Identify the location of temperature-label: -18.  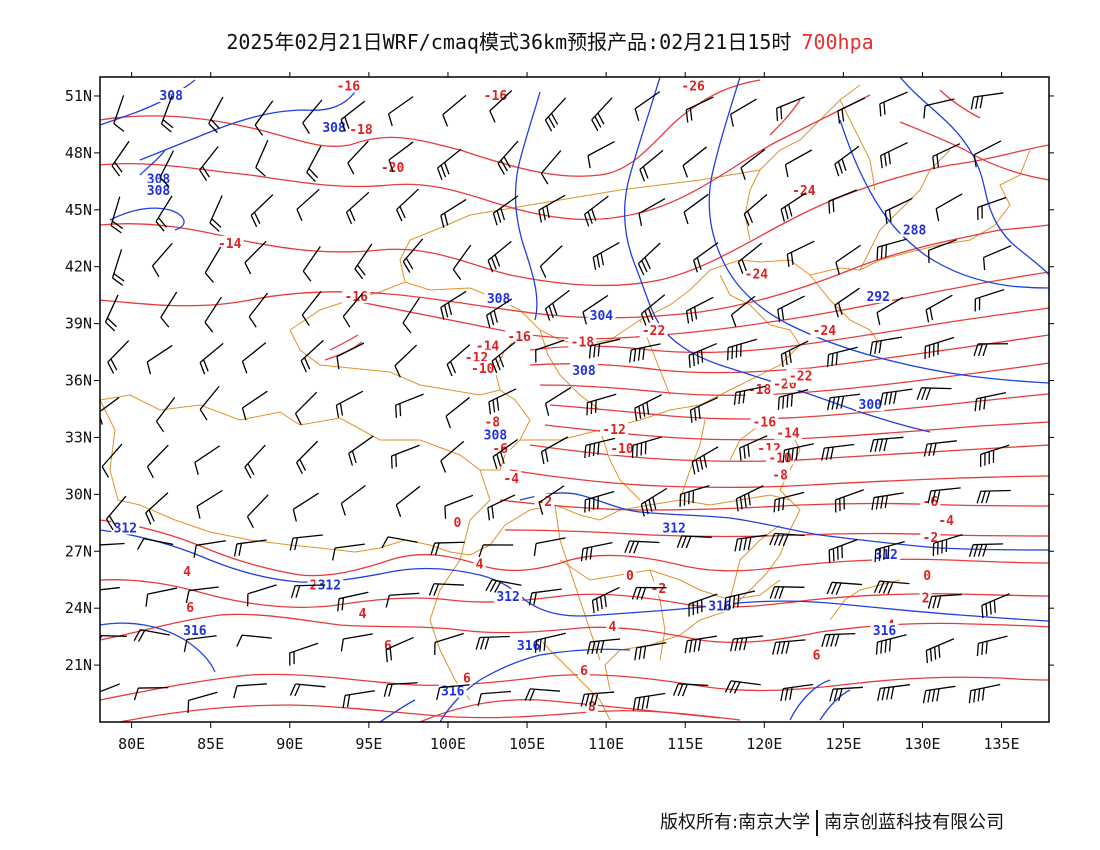
(583, 343).